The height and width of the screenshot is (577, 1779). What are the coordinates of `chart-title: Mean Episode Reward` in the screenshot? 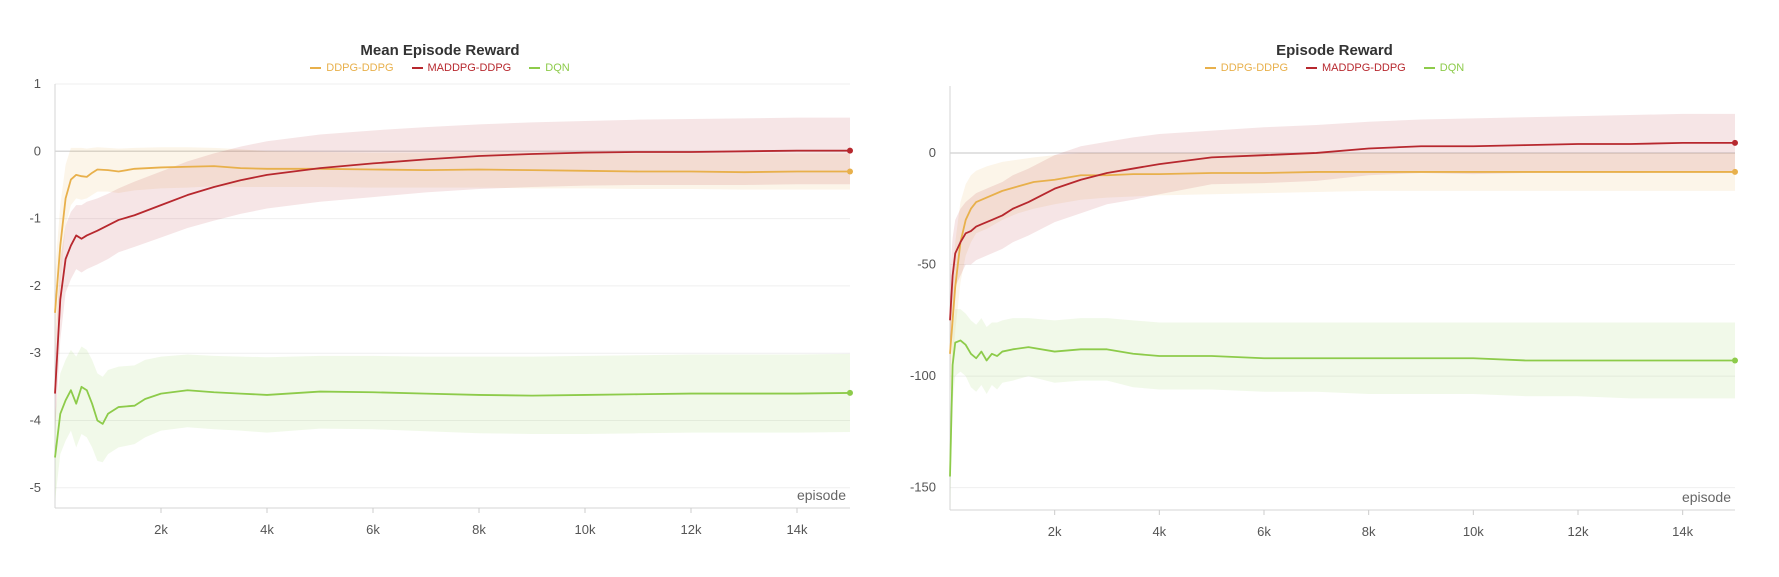 It's located at (440, 50).